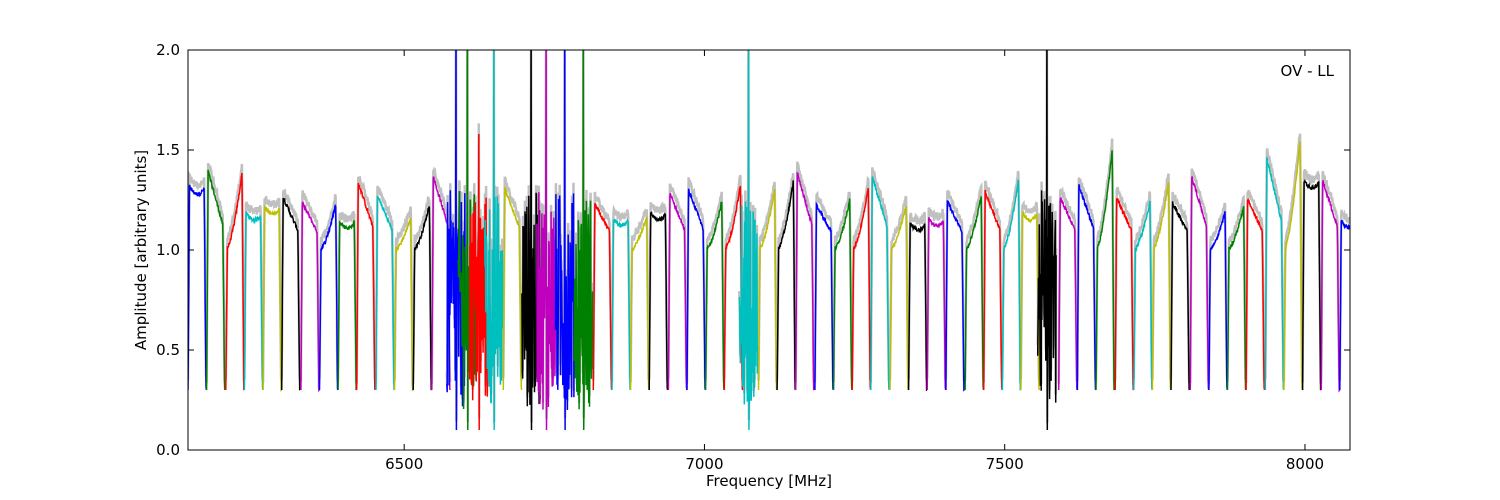 Image resolution: width=1500 pixels, height=500 pixels. Describe the element at coordinates (168, 250) in the screenshot. I see `y-tick-label-2: 1.0` at that location.